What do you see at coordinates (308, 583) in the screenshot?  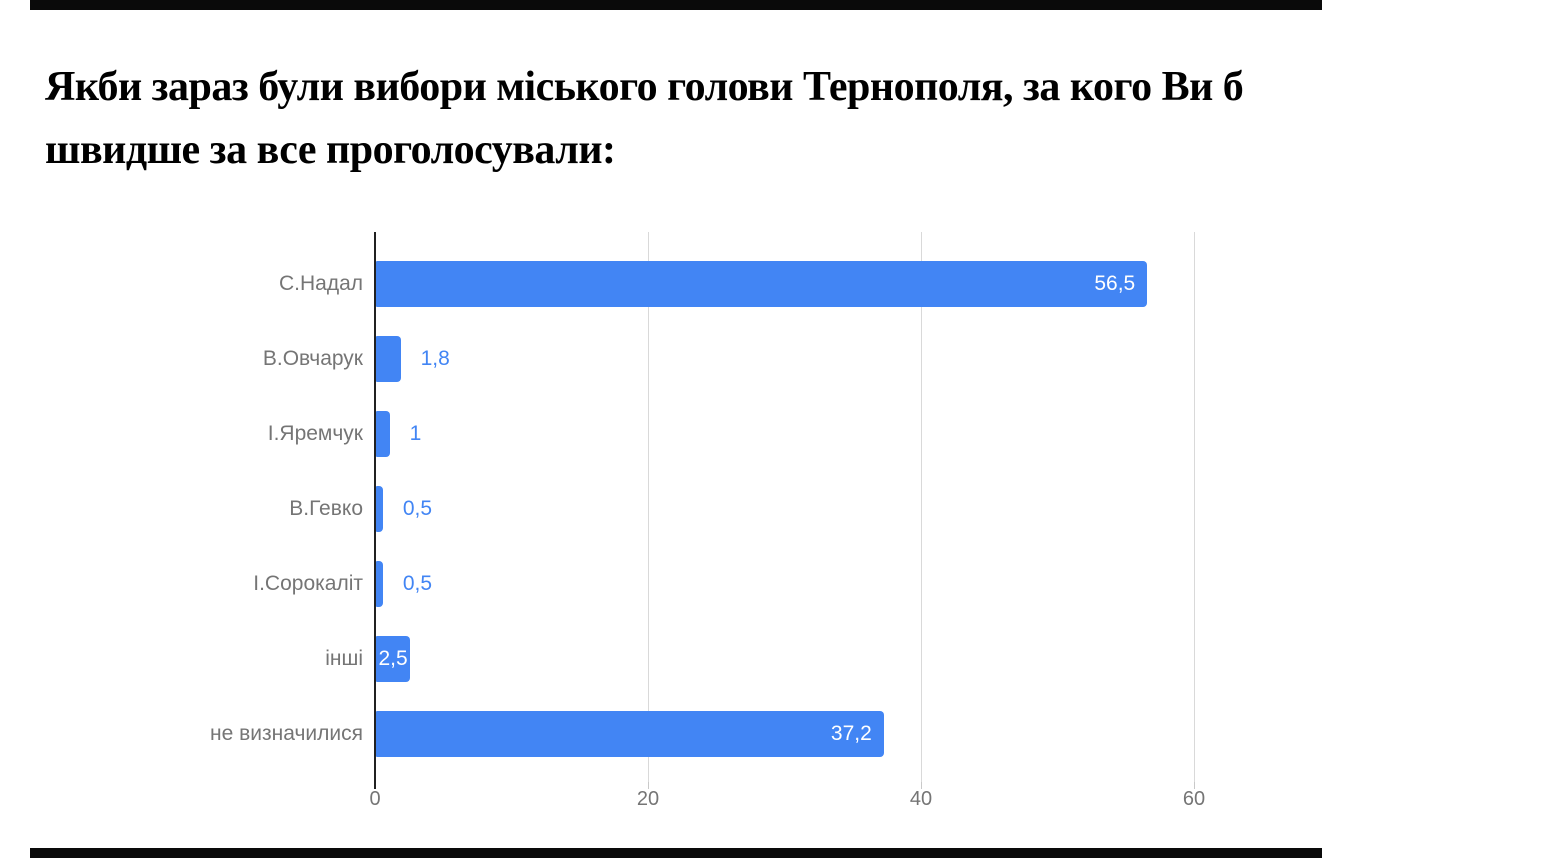 I see `category-label: І.Сорокаліт` at bounding box center [308, 583].